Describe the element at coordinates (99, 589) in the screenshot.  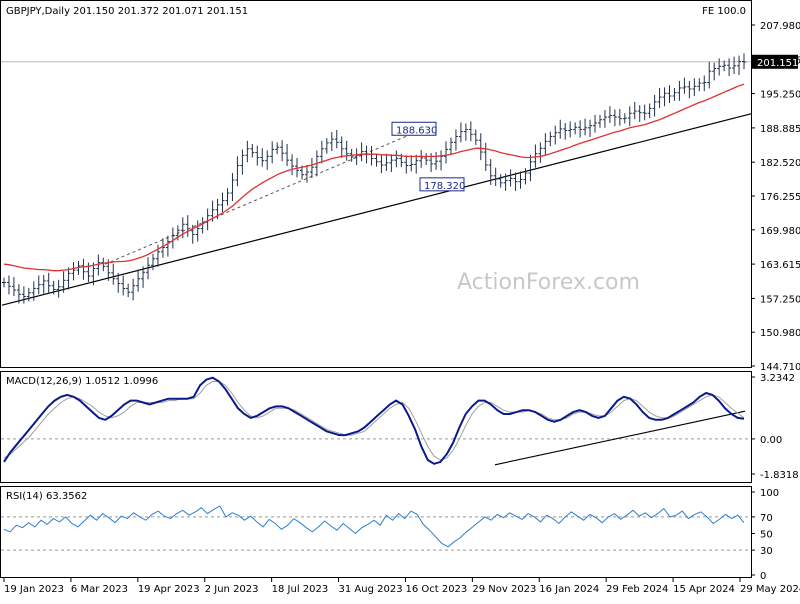
I see `x-tick-label: 6 Mar 2023` at that location.